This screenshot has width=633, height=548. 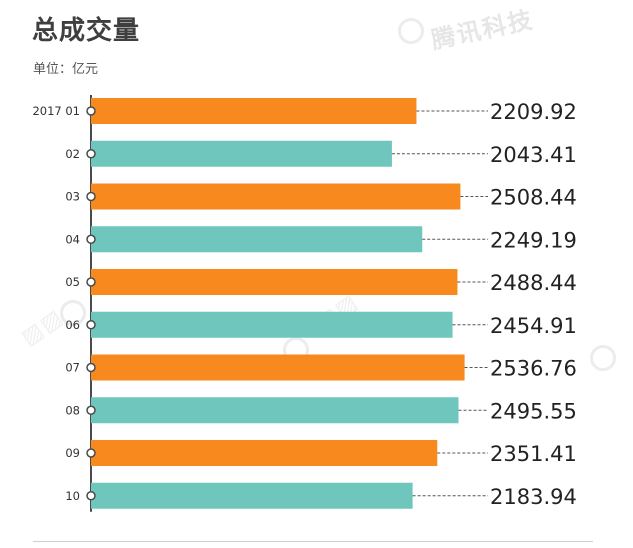 What do you see at coordinates (66, 69) in the screenshot?
I see `unit-label: 单位：亿元` at bounding box center [66, 69].